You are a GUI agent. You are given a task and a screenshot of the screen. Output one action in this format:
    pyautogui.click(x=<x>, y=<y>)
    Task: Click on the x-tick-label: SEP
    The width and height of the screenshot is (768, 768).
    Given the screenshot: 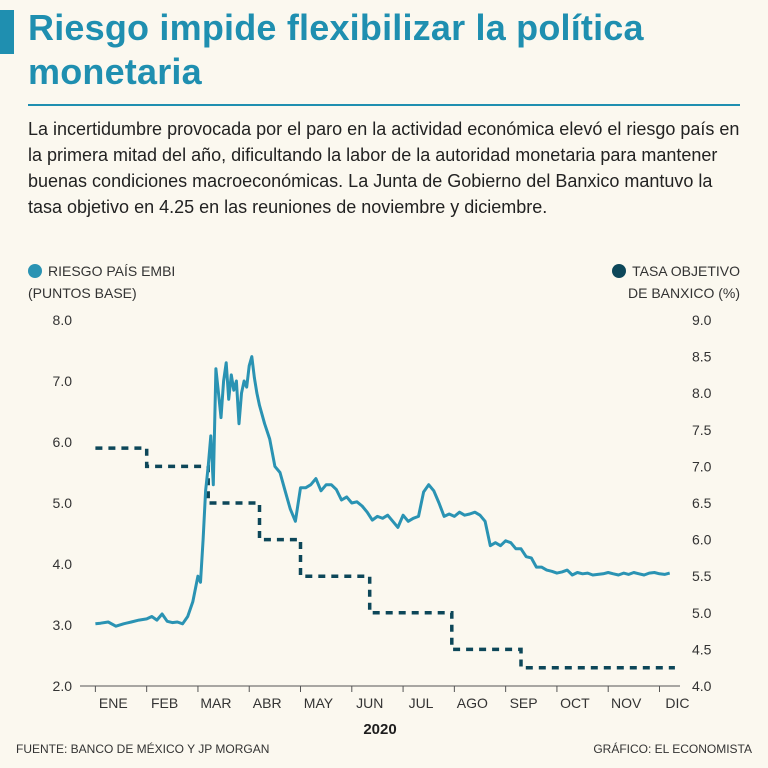 What is the action you would take?
    pyautogui.click(x=524, y=703)
    